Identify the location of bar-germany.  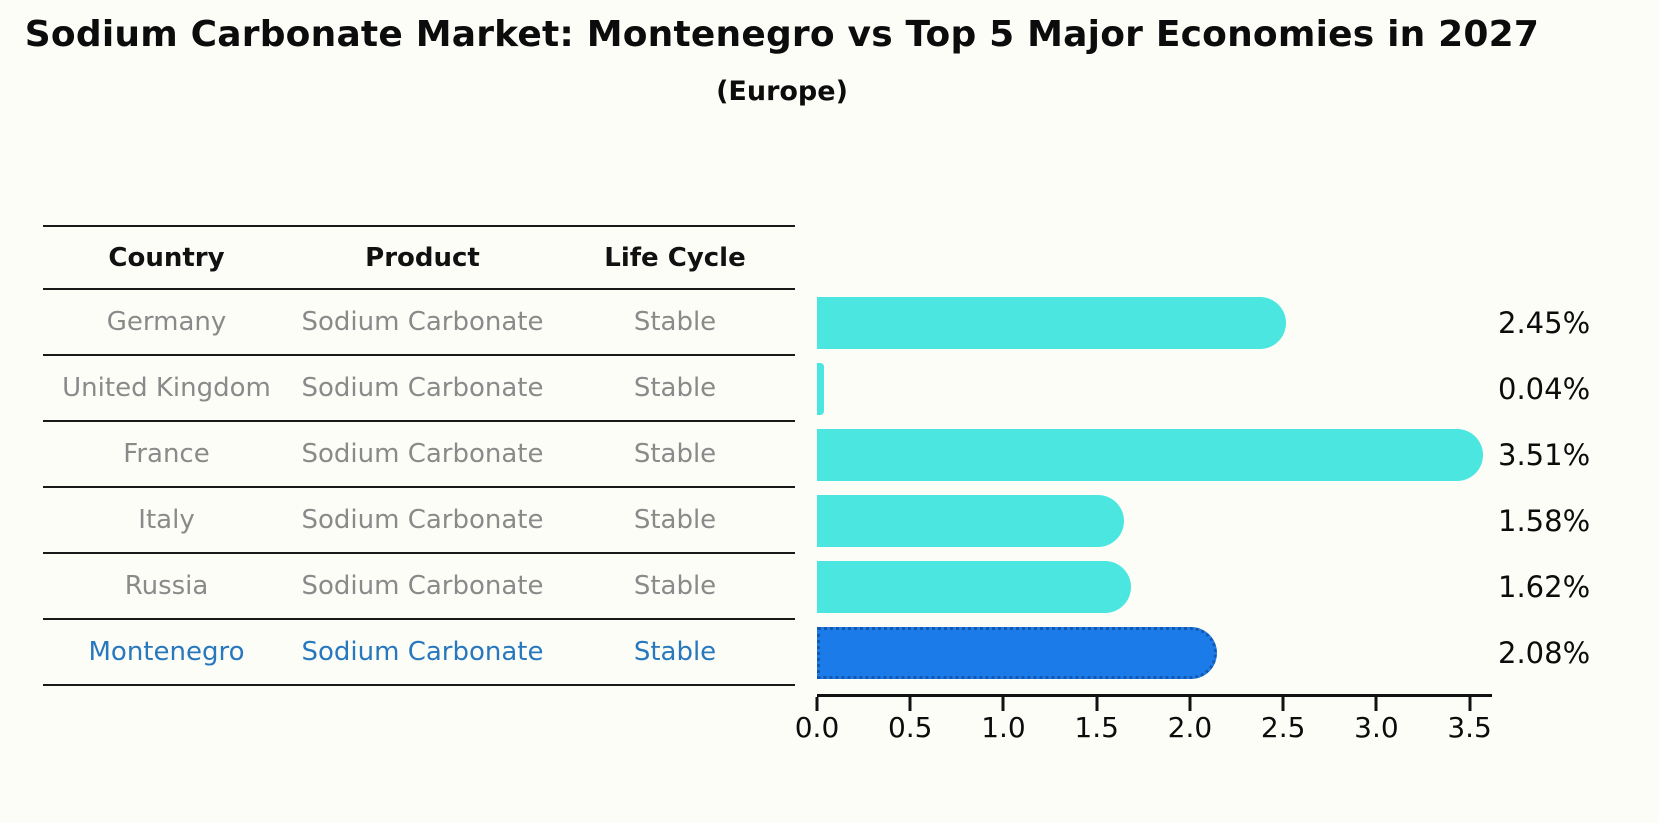
(1051, 323).